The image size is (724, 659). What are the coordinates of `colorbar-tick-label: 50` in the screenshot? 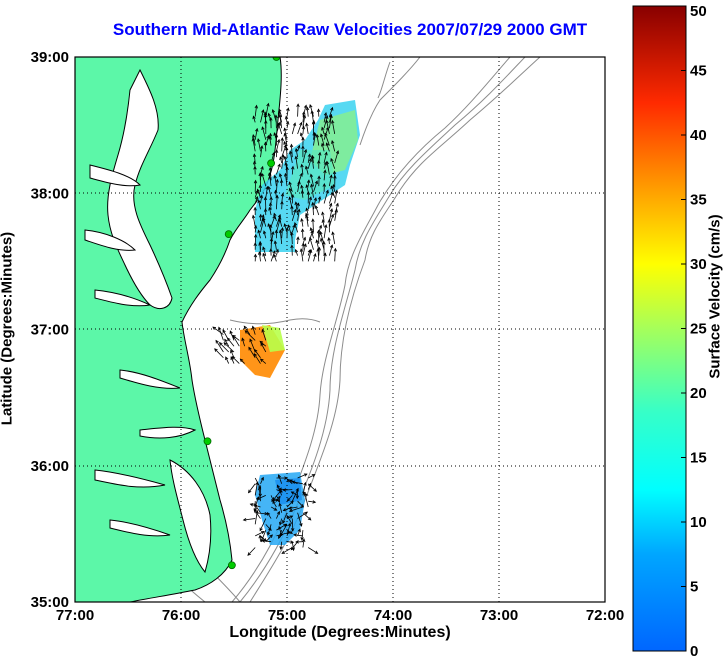 It's located at (698, 11).